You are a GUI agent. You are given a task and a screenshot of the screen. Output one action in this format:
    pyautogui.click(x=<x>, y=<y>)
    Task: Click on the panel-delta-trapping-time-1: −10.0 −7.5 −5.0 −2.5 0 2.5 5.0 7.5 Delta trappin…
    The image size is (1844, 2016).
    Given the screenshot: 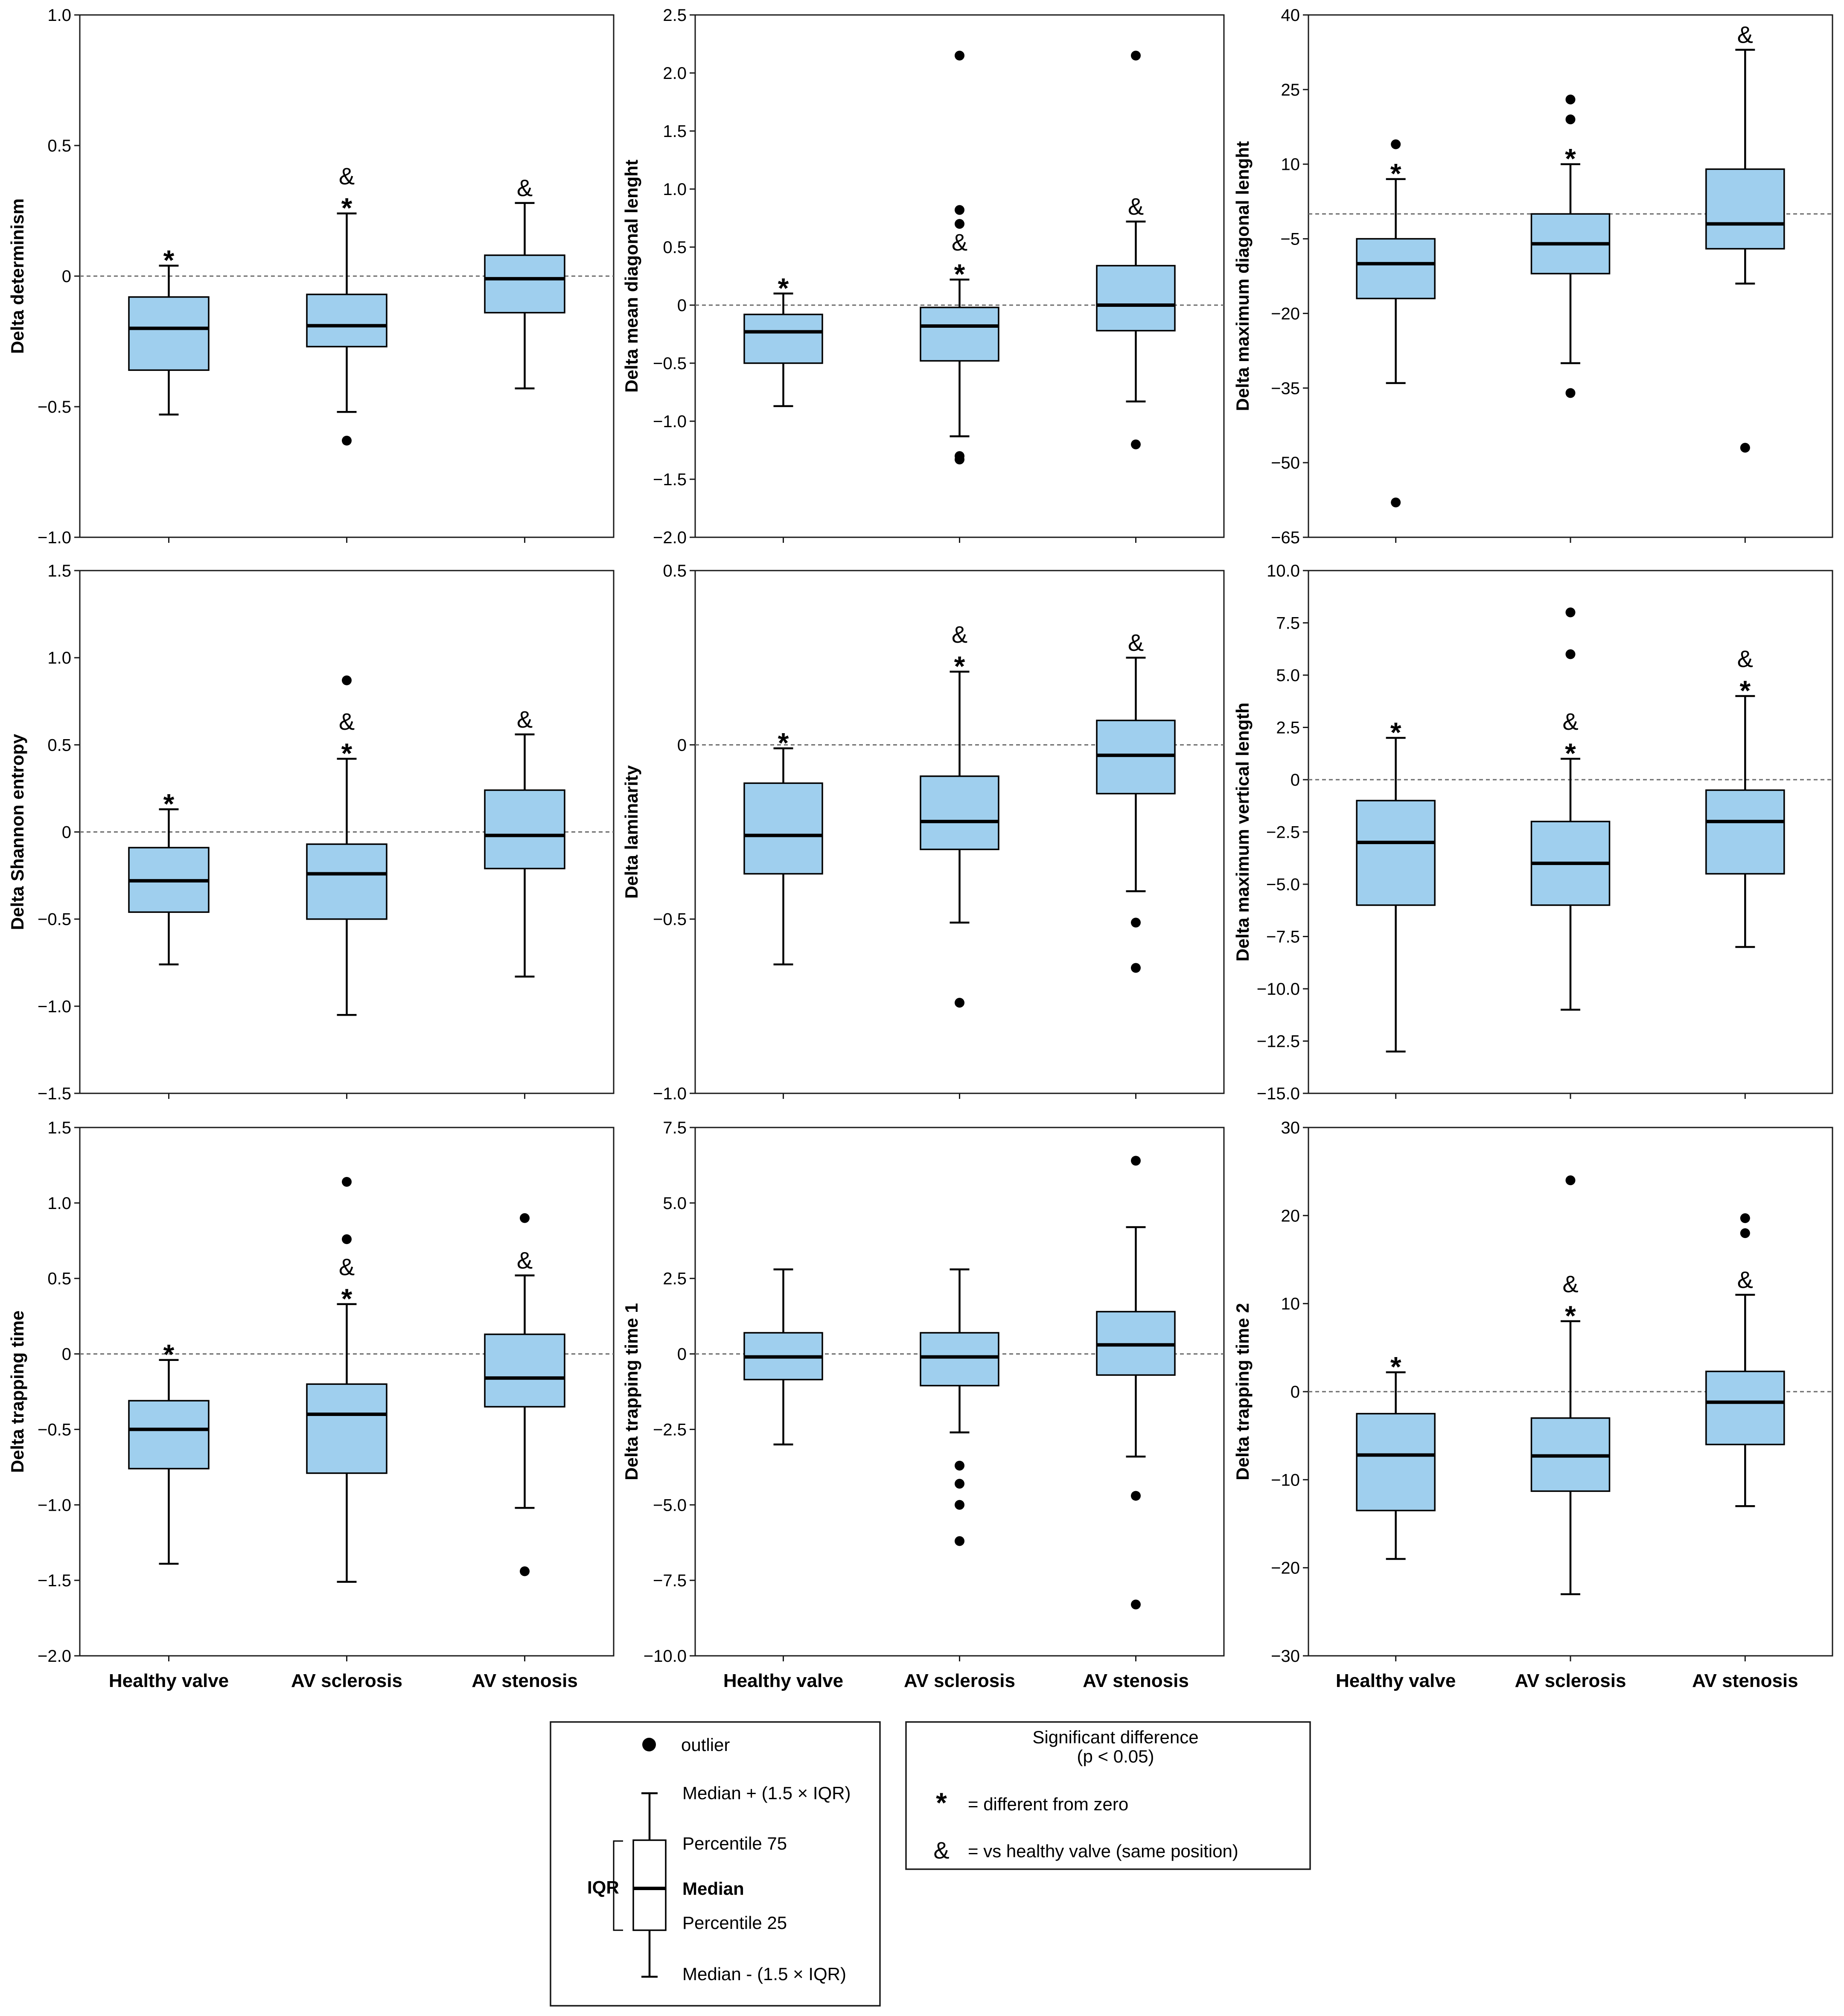 What is the action you would take?
    pyautogui.click(x=923, y=1405)
    